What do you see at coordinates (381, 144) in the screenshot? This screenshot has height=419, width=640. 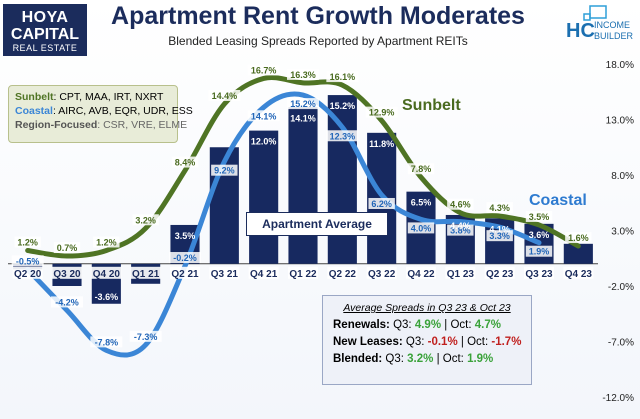 I see `average-bar-label: 11.8%` at bounding box center [381, 144].